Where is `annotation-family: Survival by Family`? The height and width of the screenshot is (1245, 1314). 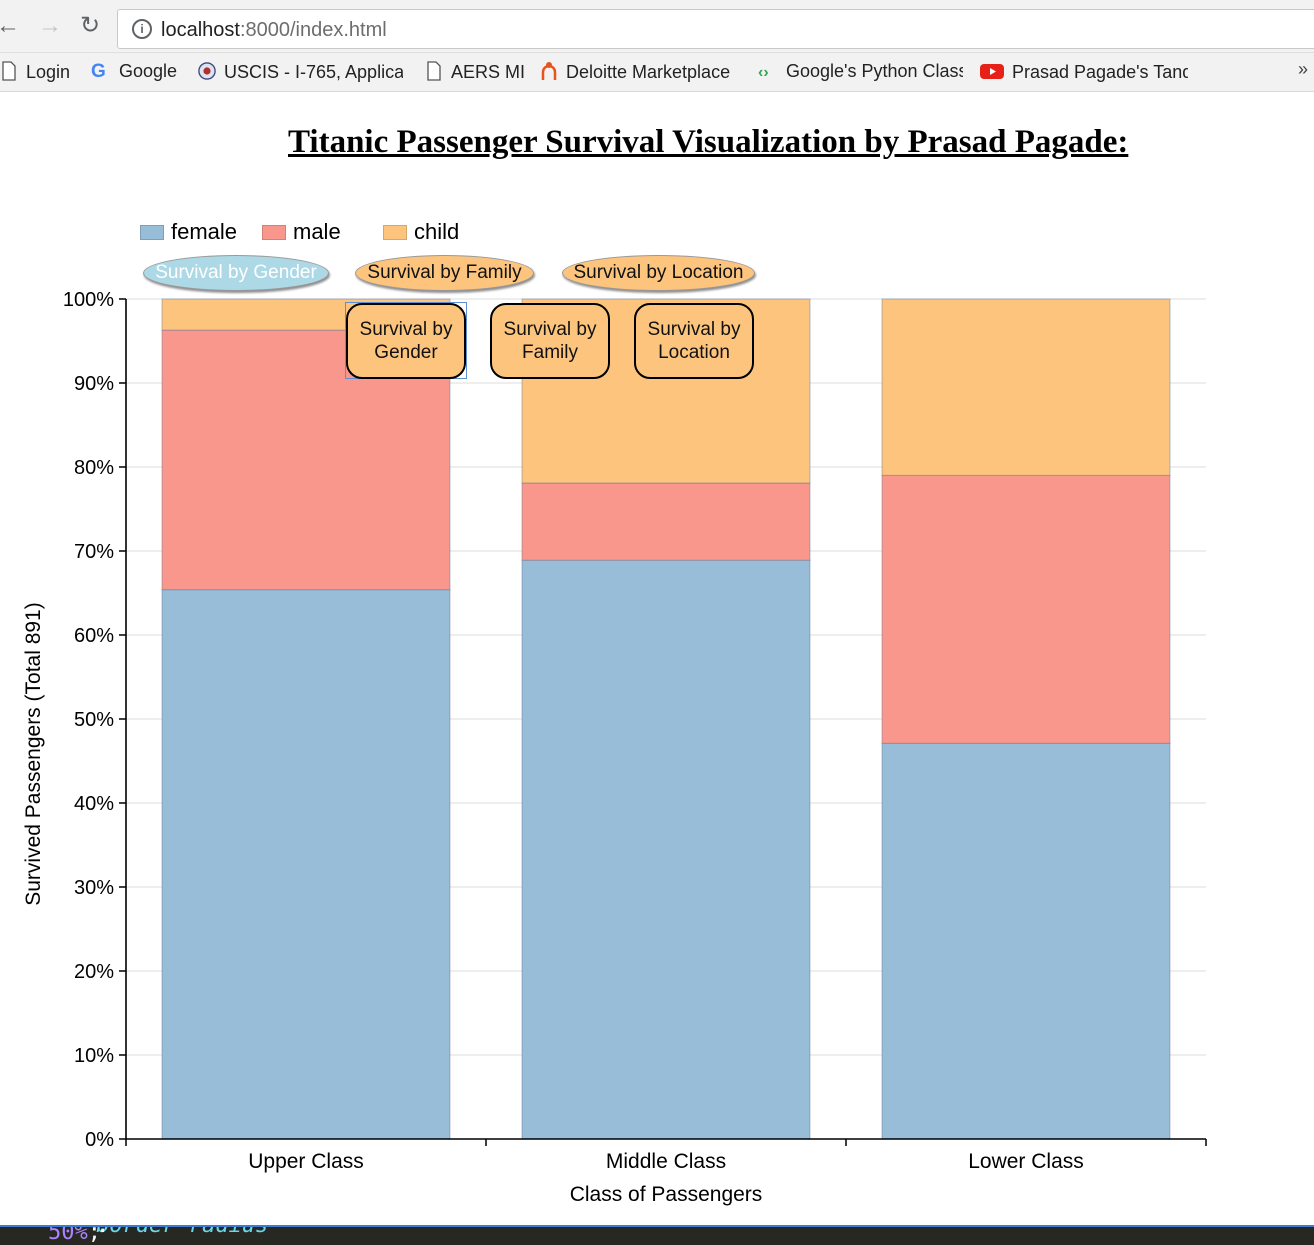
annotation-family: Survival by Family is located at coordinates (550, 341).